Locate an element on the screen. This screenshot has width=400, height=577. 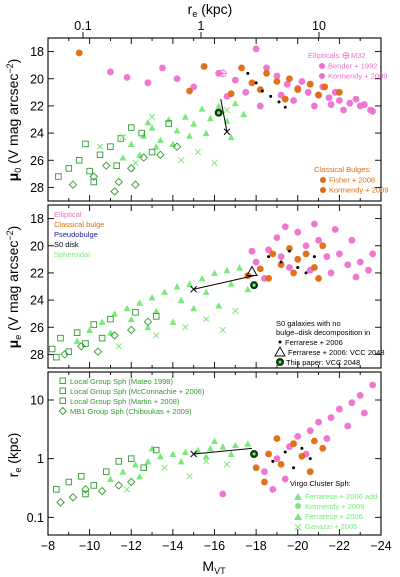
x-tick-label: −24 is located at coordinates (380, 546).